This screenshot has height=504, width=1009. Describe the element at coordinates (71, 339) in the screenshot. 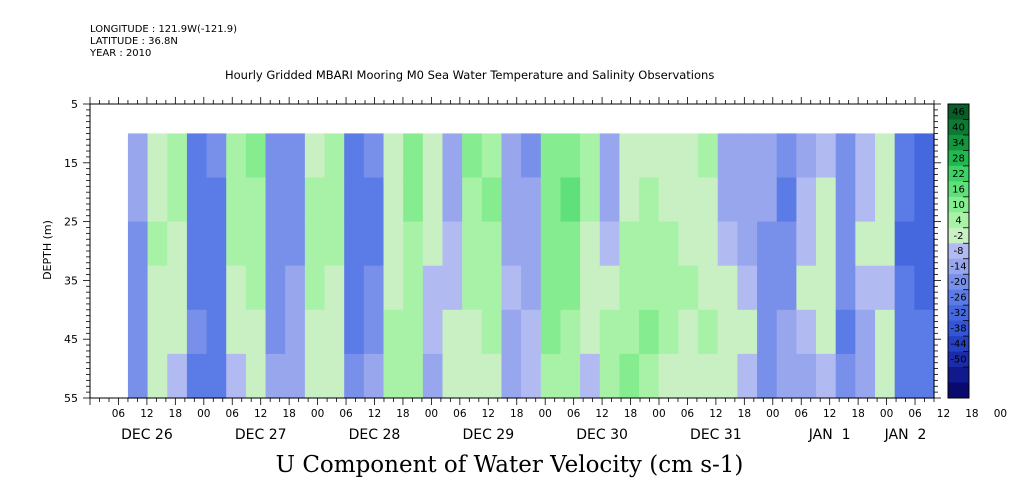

I see `y-tick-label: 45` at that location.